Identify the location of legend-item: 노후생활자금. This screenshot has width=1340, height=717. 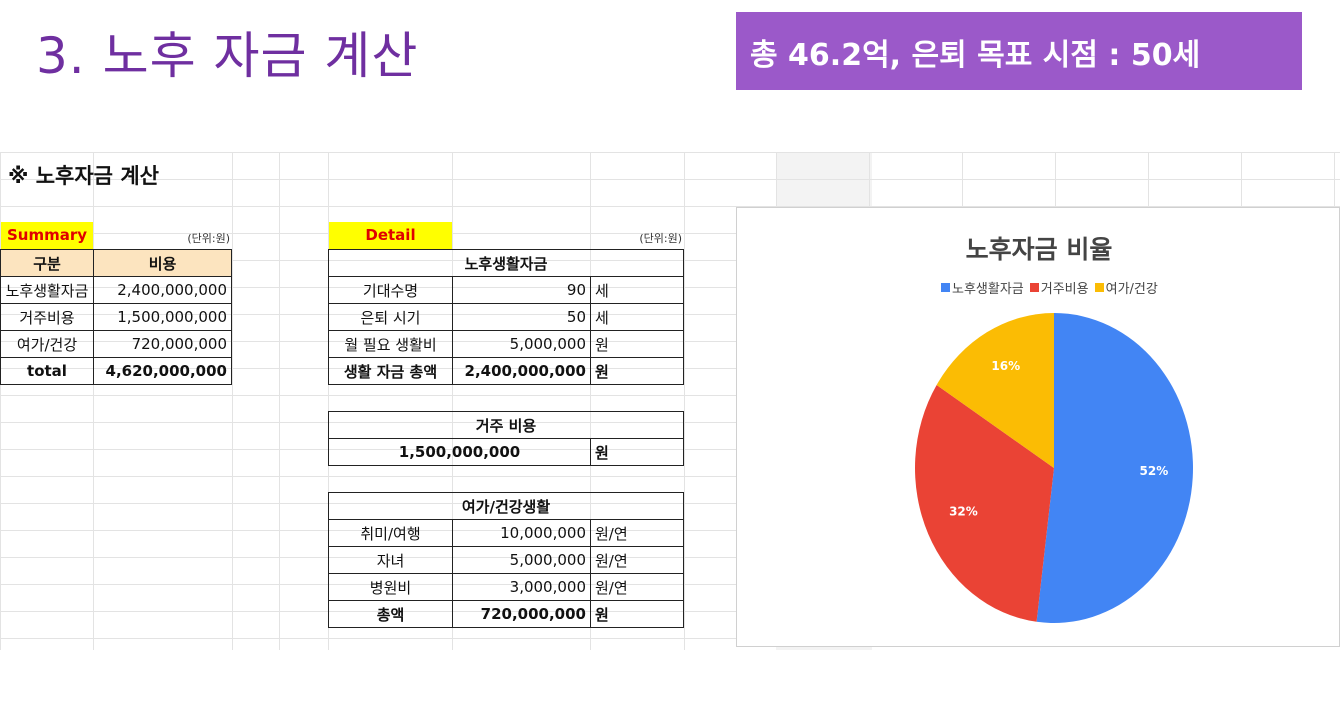
(982, 287).